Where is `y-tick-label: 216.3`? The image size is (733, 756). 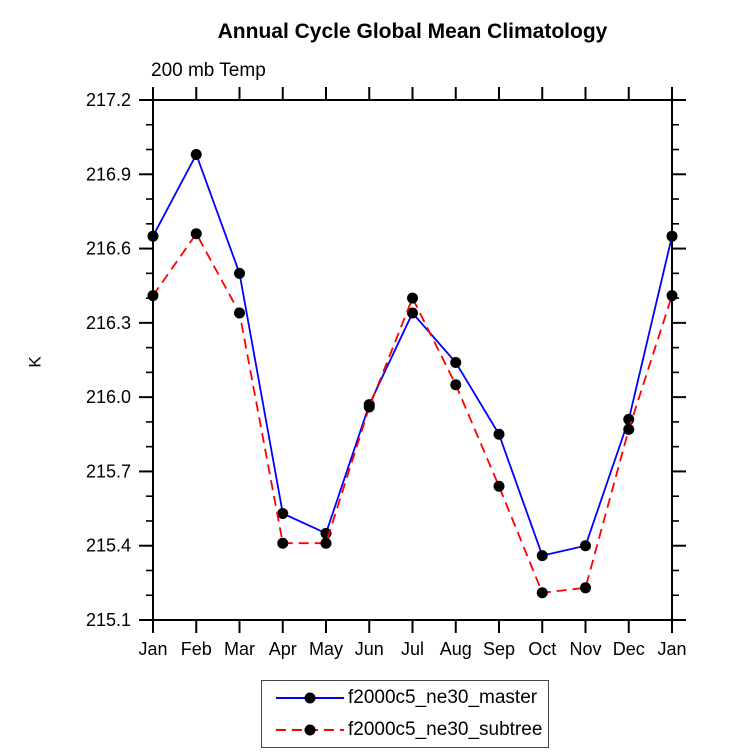 y-tick-label: 216.3 is located at coordinates (108, 323).